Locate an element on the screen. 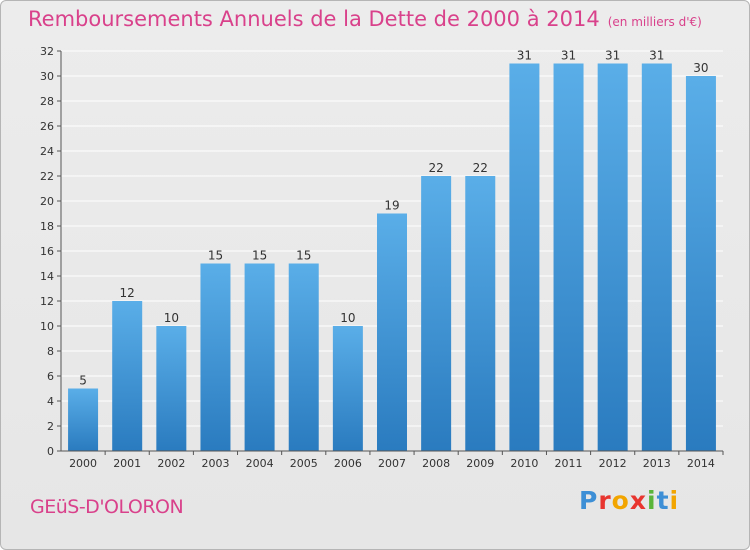  x-tick-label: 2011 is located at coordinates (569, 463).